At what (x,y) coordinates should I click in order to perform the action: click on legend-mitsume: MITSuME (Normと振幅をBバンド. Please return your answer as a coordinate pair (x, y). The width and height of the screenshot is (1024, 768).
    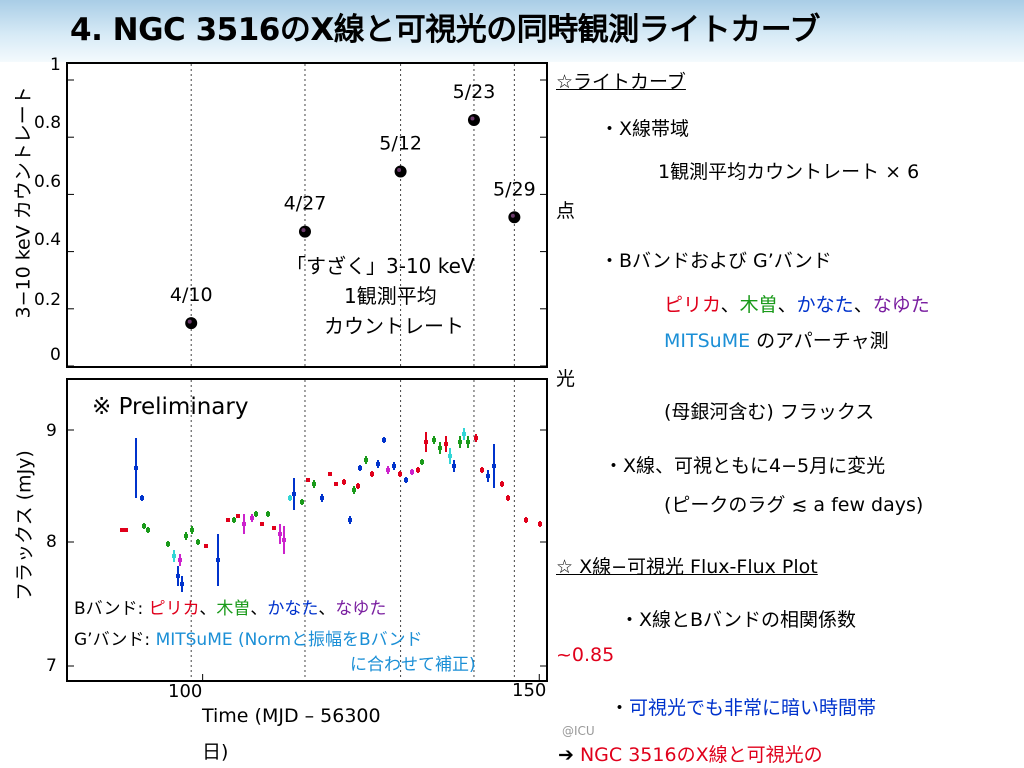
    Looking at the image, I should click on (289, 640).